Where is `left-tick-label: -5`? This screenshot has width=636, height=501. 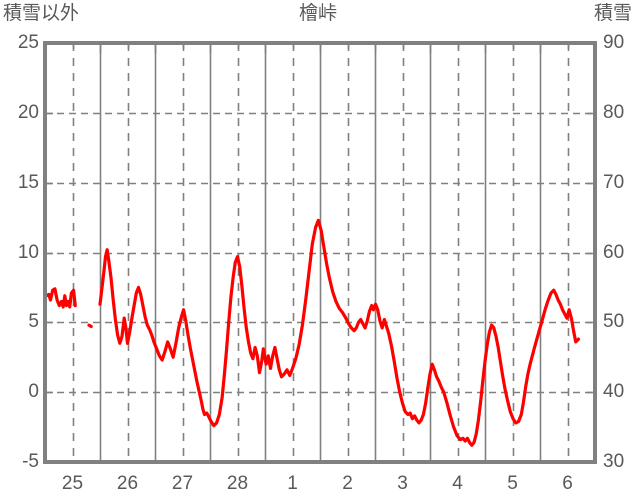
left-tick-label: -5 is located at coordinates (30, 461).